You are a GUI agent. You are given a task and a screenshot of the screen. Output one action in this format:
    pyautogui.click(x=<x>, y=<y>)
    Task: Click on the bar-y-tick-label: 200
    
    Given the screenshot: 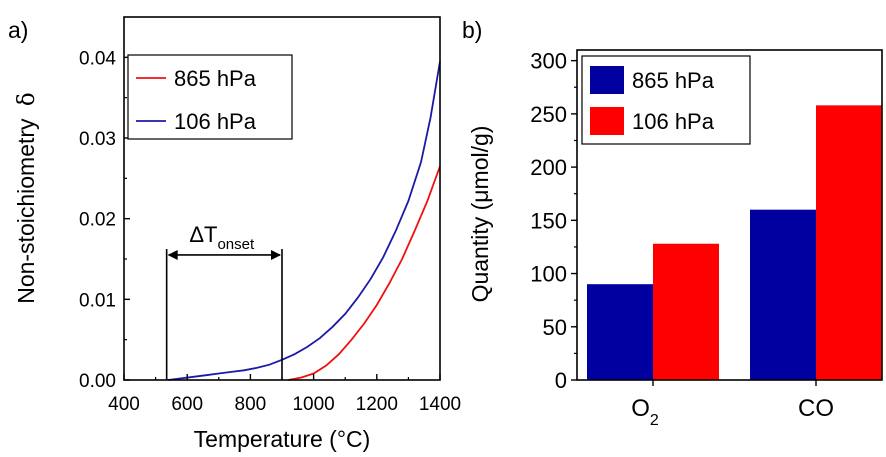 What is the action you would take?
    pyautogui.click(x=548, y=167)
    